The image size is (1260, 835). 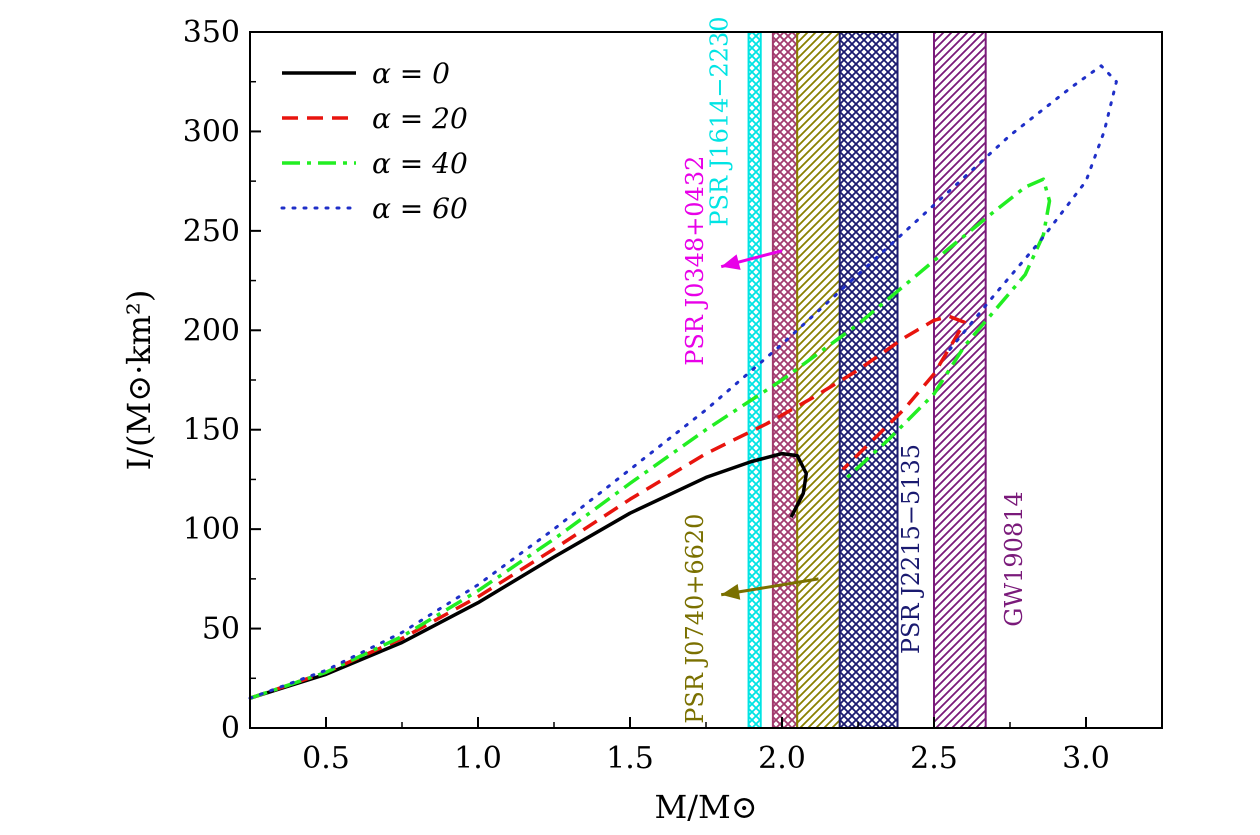 What do you see at coordinates (1086, 758) in the screenshot?
I see `x-tick-label-5: 3.0` at bounding box center [1086, 758].